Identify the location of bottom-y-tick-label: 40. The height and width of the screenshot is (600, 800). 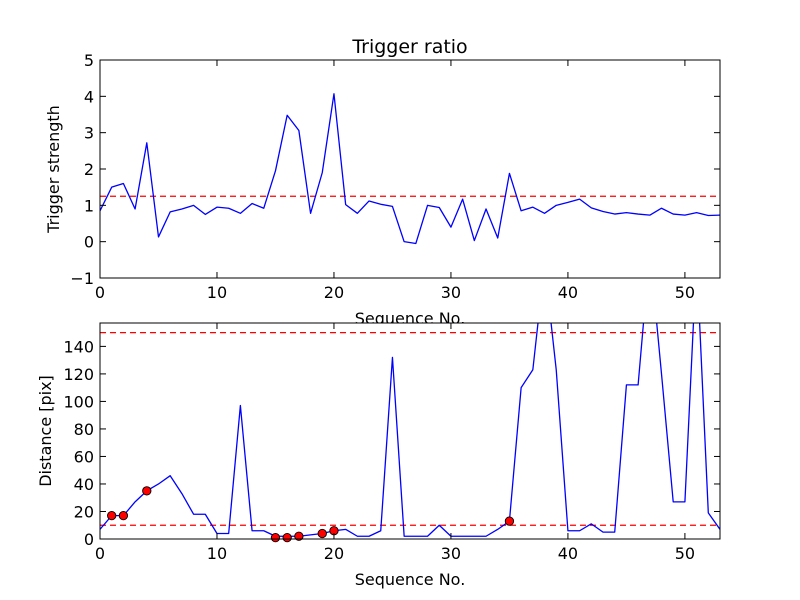
(84, 484).